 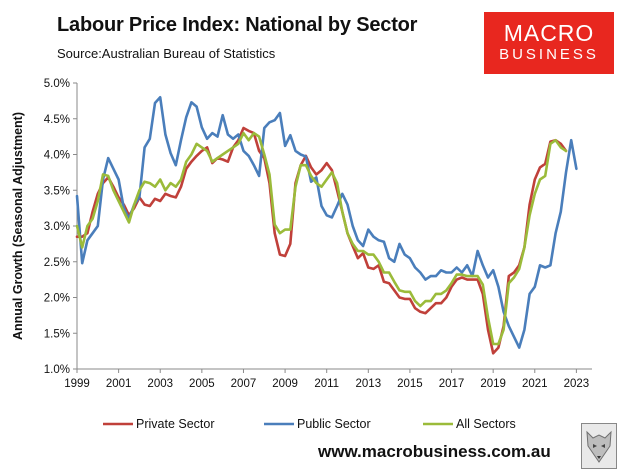 I want to click on x-tick-label: 2003, so click(x=160, y=384).